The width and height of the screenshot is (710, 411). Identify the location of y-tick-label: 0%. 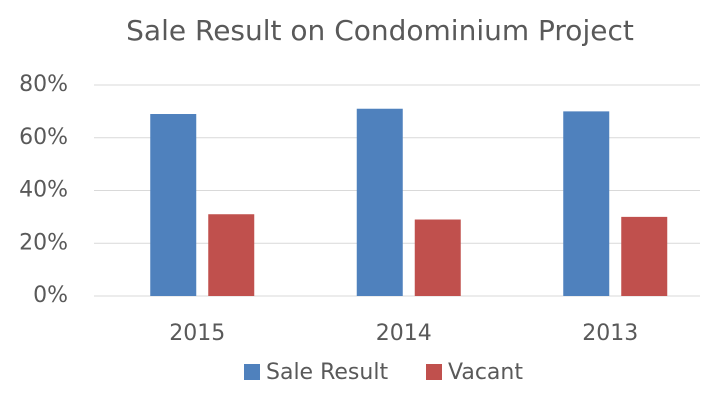
(50, 295).